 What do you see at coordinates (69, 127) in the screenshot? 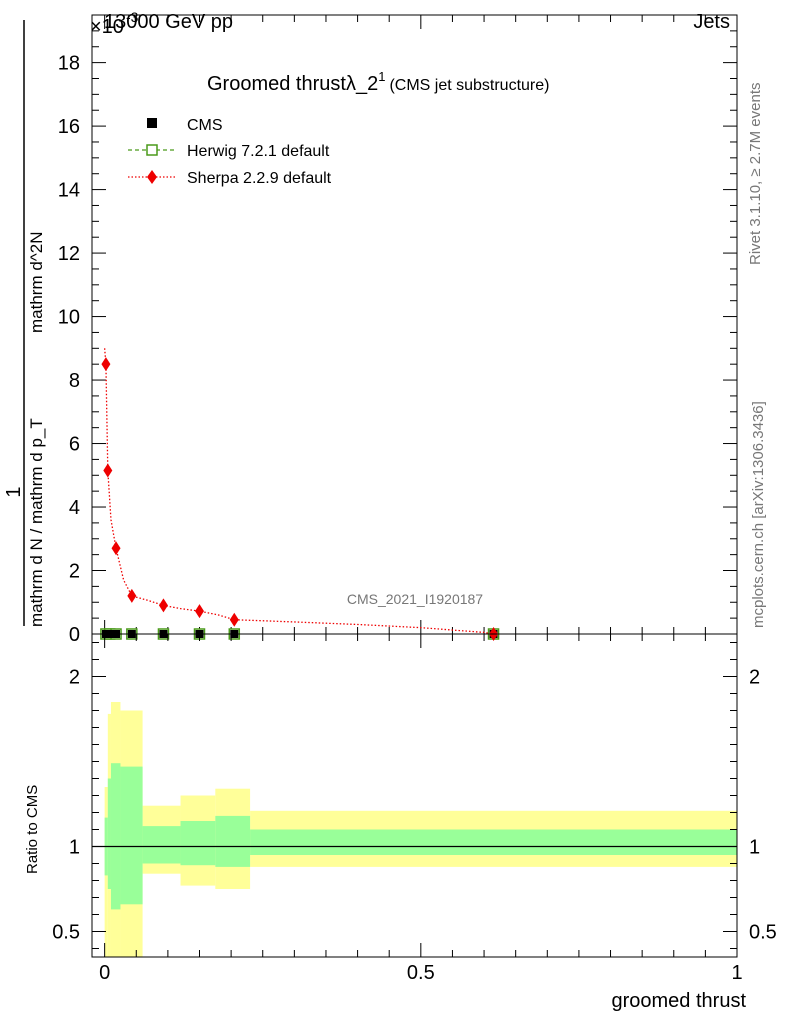
I see `main-y-tick-label: 16` at bounding box center [69, 127].